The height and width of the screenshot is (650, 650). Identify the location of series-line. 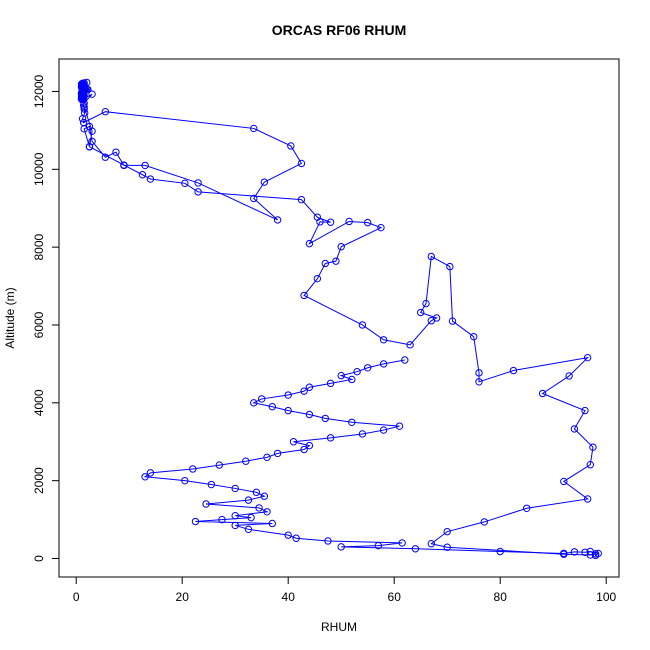
(191, 151).